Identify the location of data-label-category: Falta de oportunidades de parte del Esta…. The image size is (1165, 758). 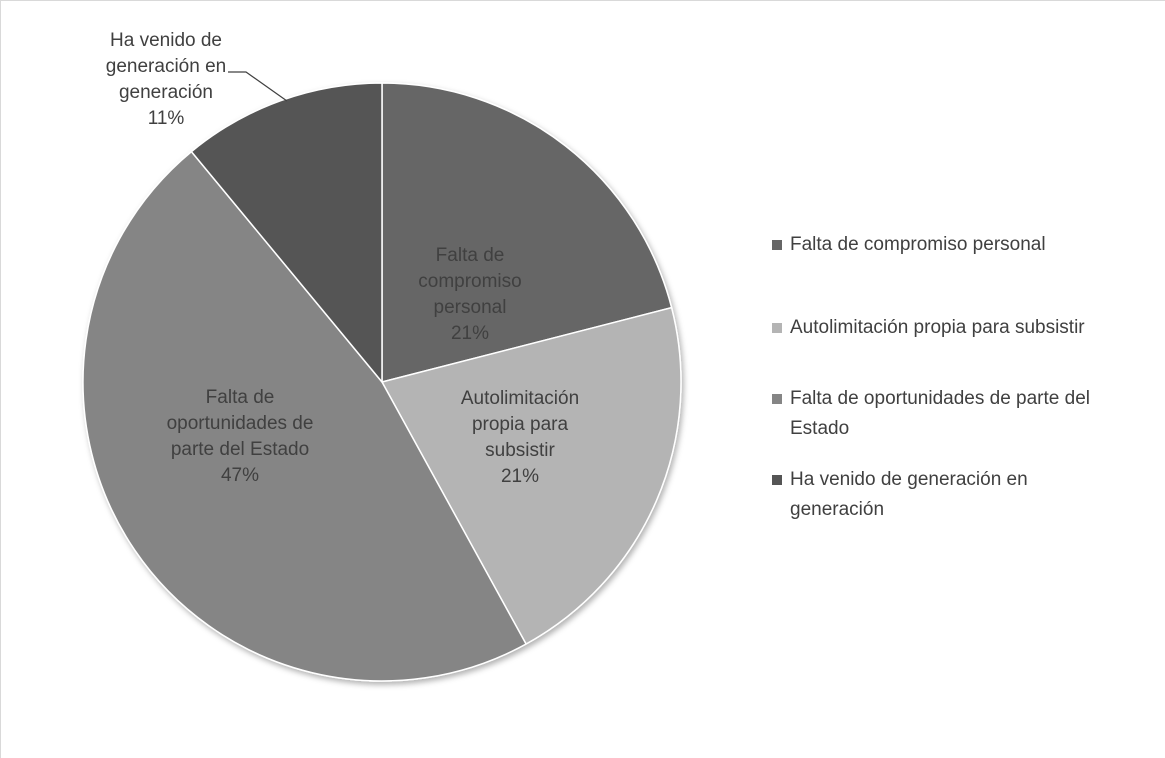
(240, 423).